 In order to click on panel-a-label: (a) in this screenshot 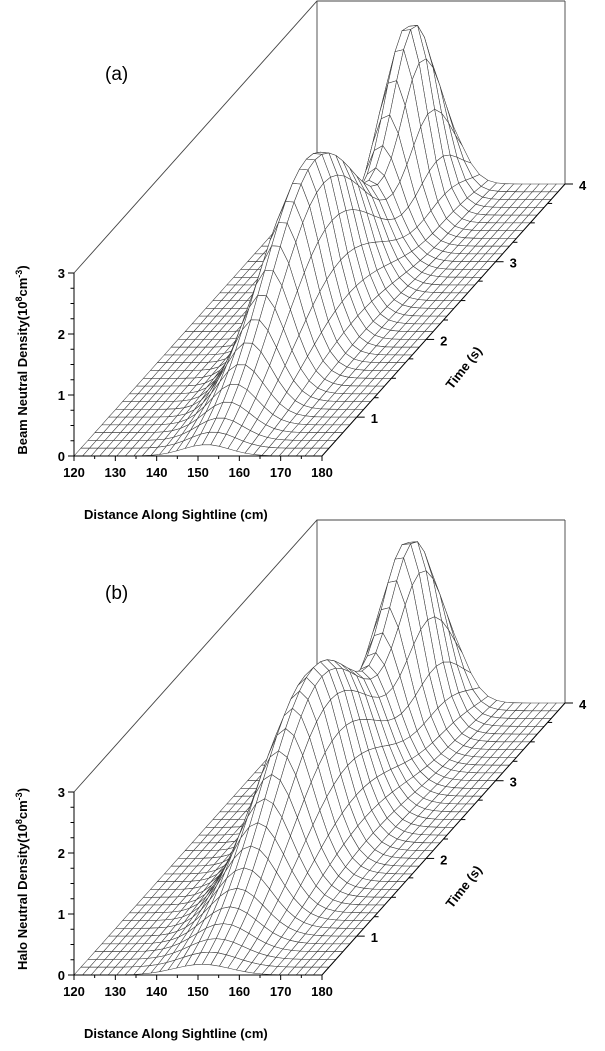, I will do `click(116, 74)`.